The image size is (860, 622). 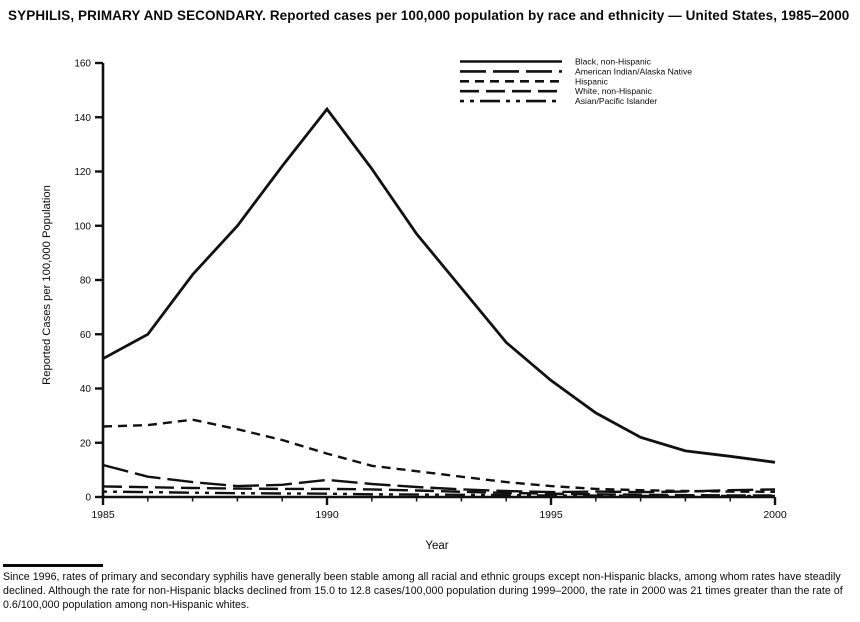 I want to click on legend-label: Black, non-Hispanic, so click(x=613, y=62).